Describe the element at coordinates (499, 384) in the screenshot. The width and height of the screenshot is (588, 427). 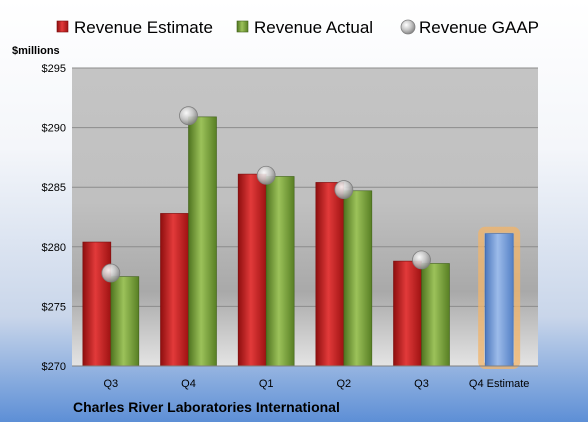
I see `x-tick-label: Q4 Estimate` at that location.